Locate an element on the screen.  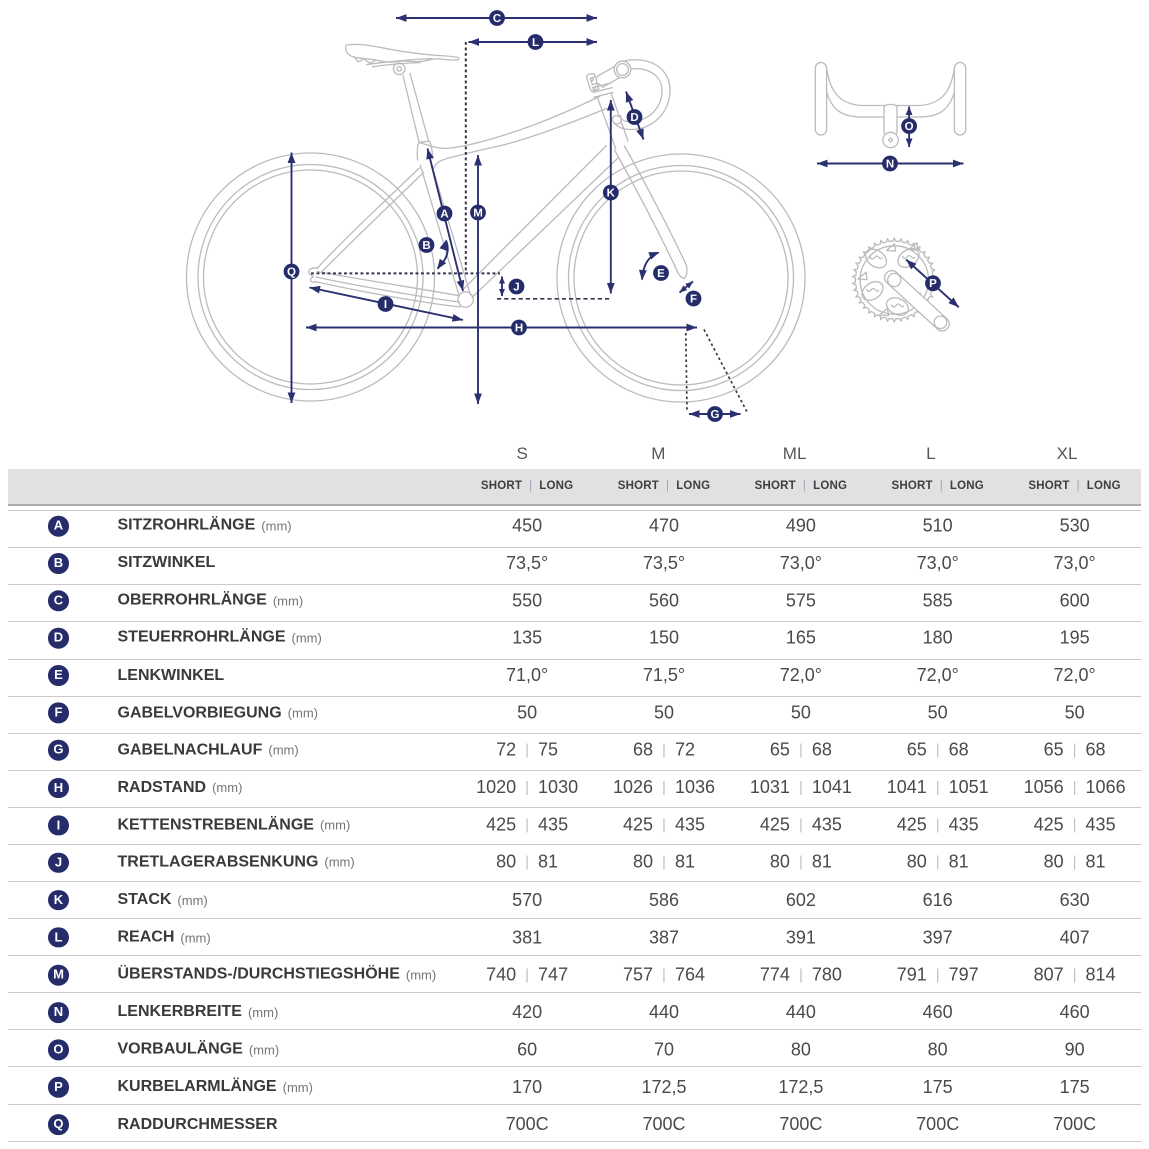
svg-text: P is located at coordinates (933, 284).